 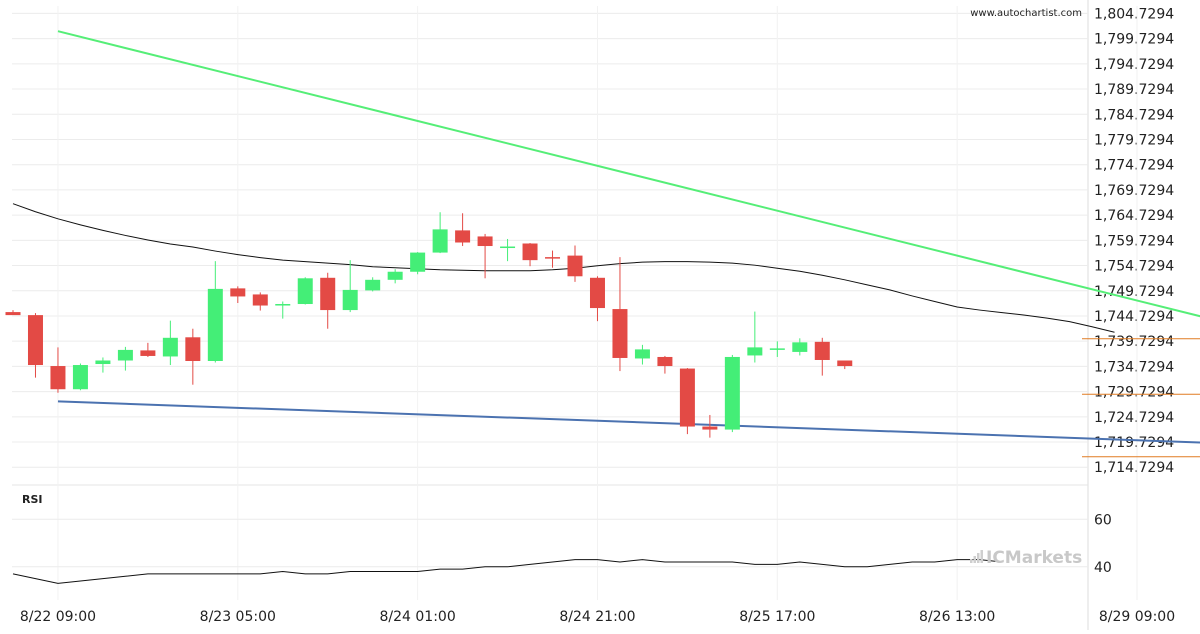 What do you see at coordinates (1134, 443) in the screenshot?
I see `price-tick-label: 1,719.7294` at bounding box center [1134, 443].